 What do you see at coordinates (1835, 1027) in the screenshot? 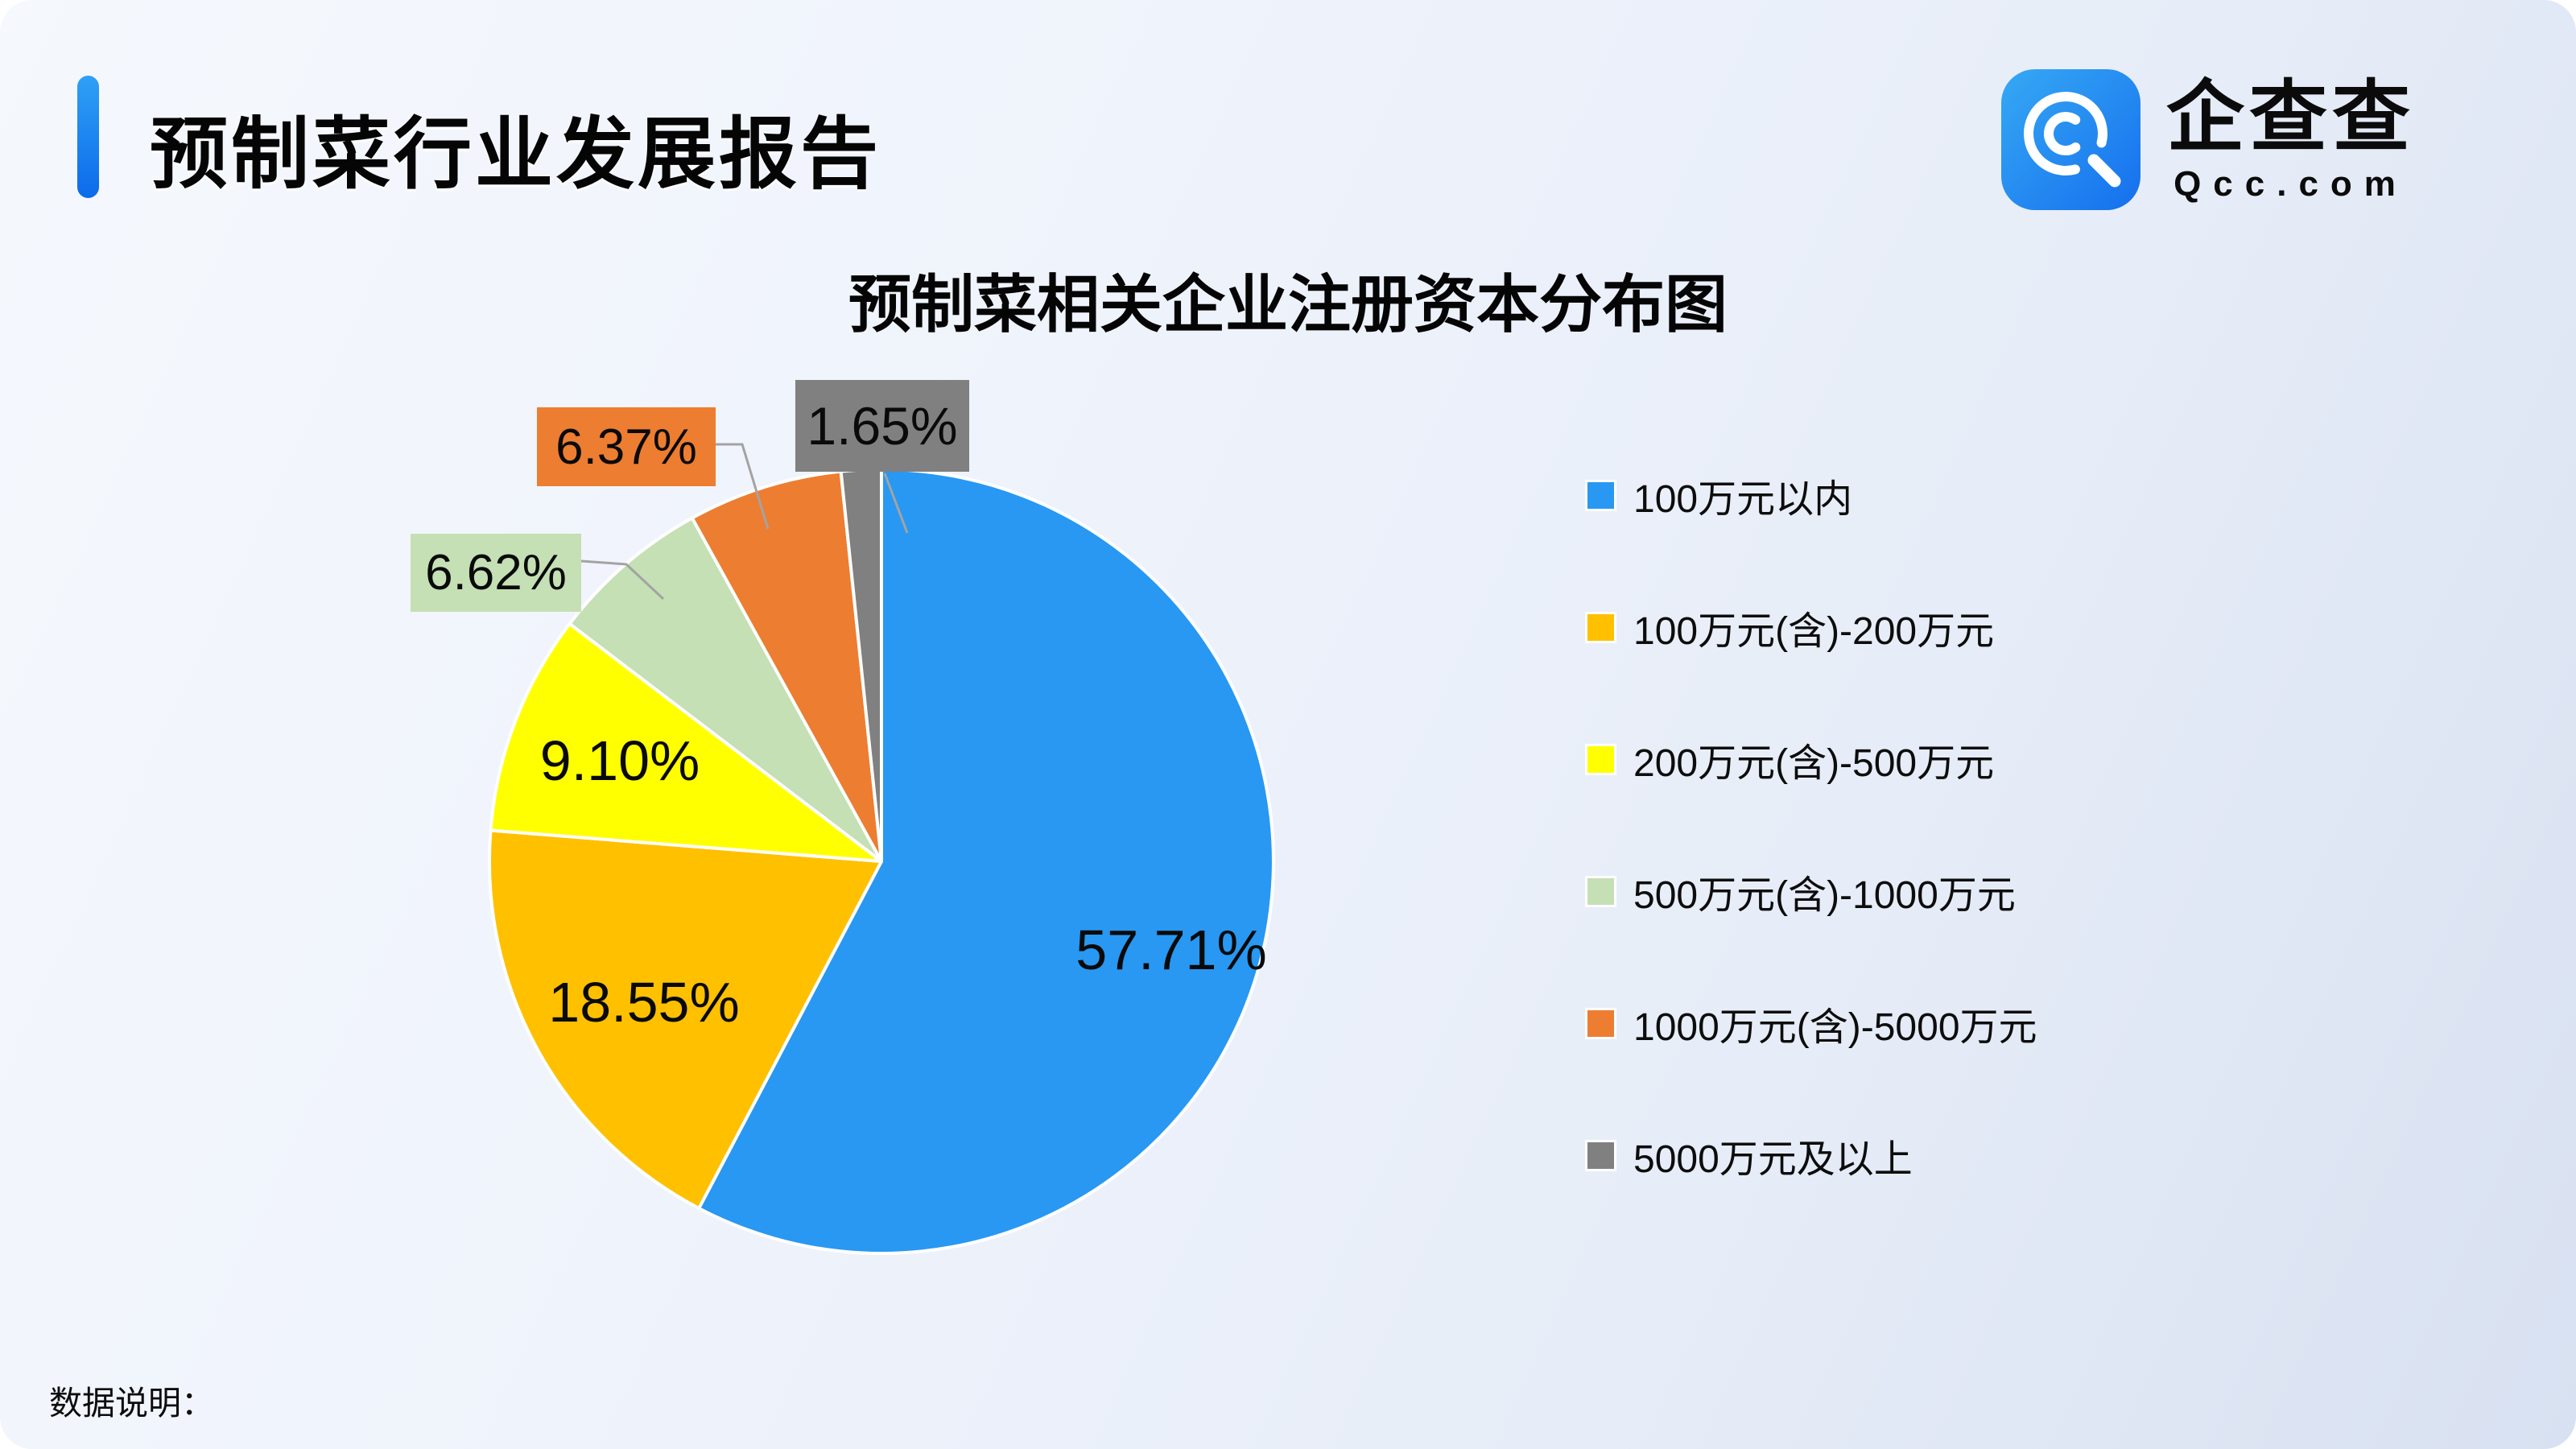
I see `legend-label: 1000万元(含)-5000万元` at bounding box center [1835, 1027].